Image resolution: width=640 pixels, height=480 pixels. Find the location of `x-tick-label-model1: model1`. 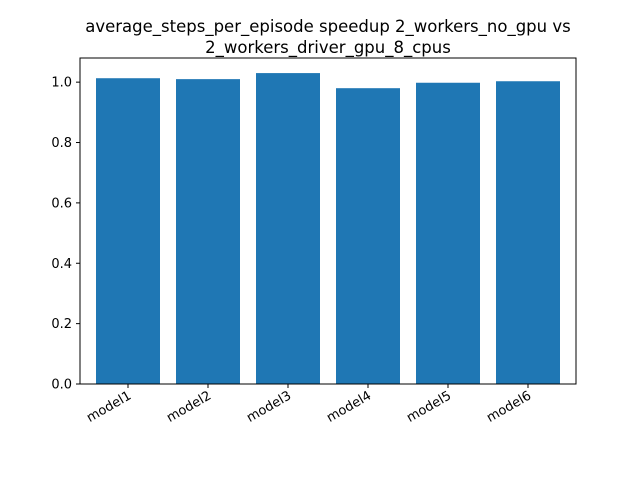

x-tick-label-model1: model1 is located at coordinates (109, 406).